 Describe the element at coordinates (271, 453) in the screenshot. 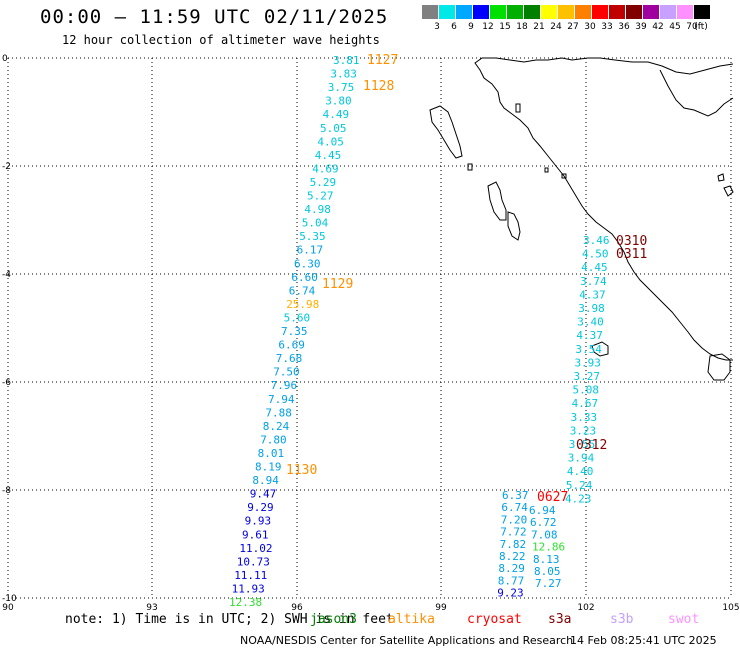

I see `wave-height-label: 8.01` at that location.